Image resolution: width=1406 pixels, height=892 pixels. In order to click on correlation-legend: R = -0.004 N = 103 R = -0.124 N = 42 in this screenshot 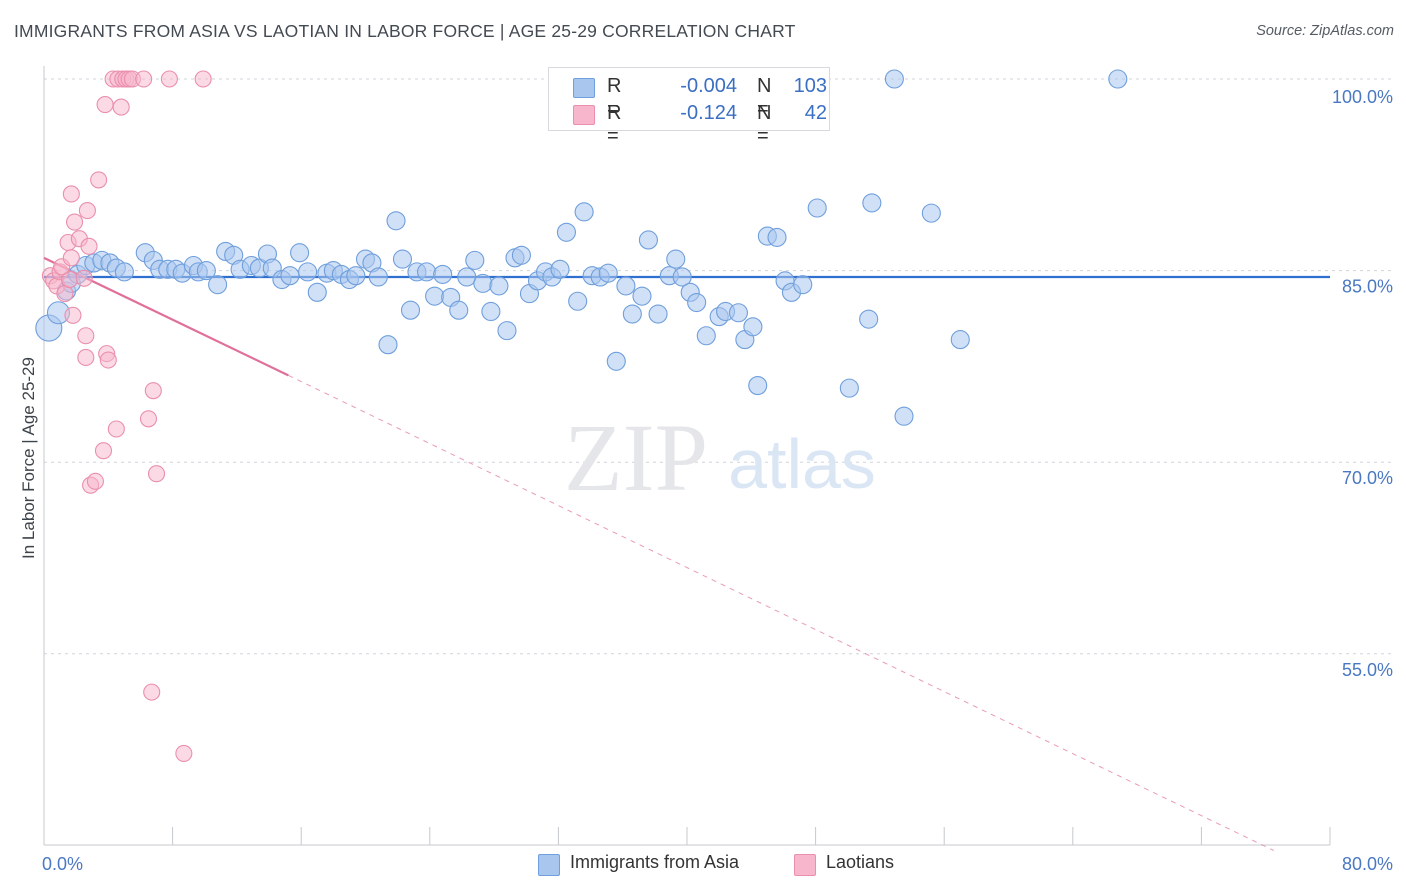, I will do `click(689, 107)`.